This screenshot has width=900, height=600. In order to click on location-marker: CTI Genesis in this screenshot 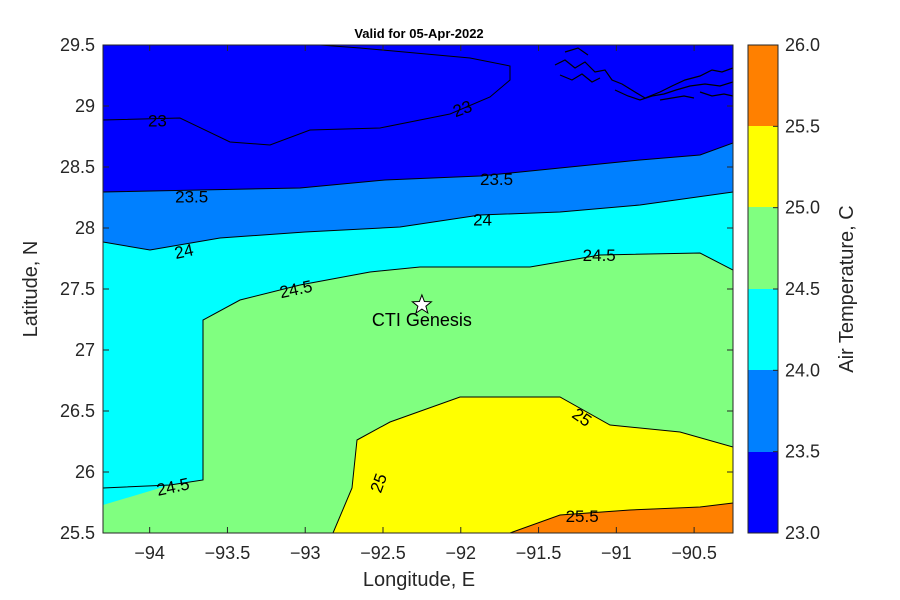, I will do `click(422, 311)`.